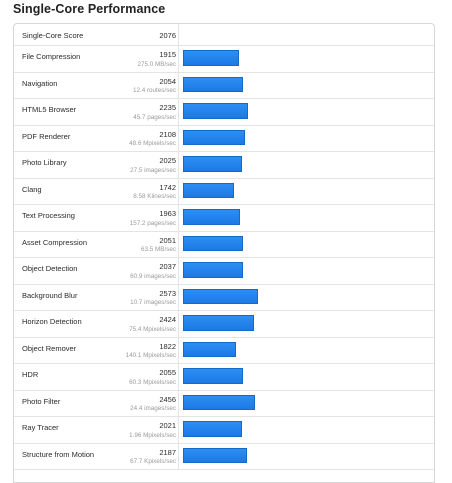 This screenshot has height=483, width=452. What do you see at coordinates (152, 329) in the screenshot?
I see `benchmark-detail: 75.4 Mpixels/sec` at bounding box center [152, 329].